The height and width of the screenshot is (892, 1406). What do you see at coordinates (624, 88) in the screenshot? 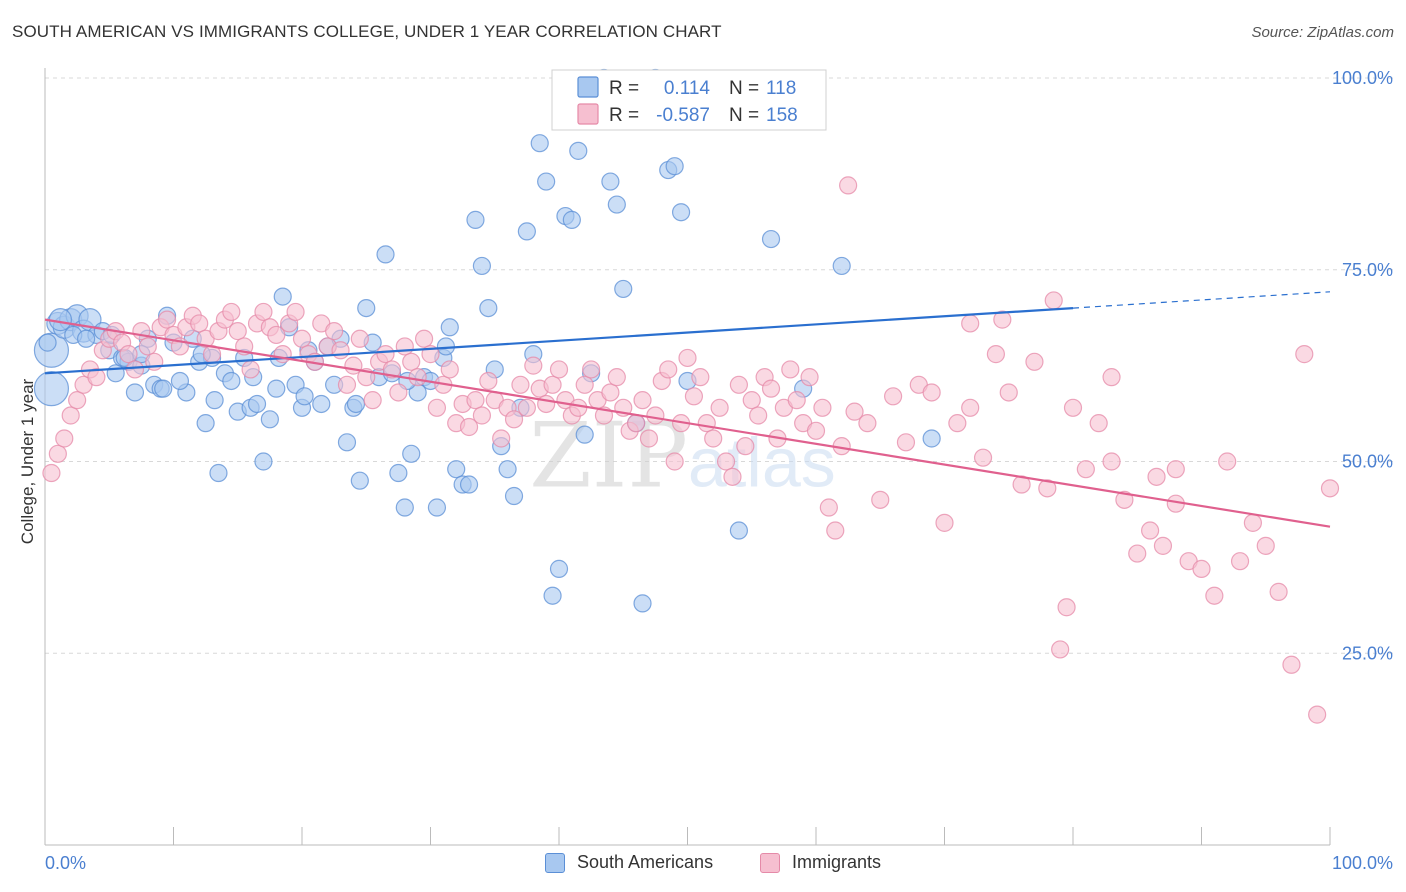
I see `legend-r-label: R =` at bounding box center [624, 88].